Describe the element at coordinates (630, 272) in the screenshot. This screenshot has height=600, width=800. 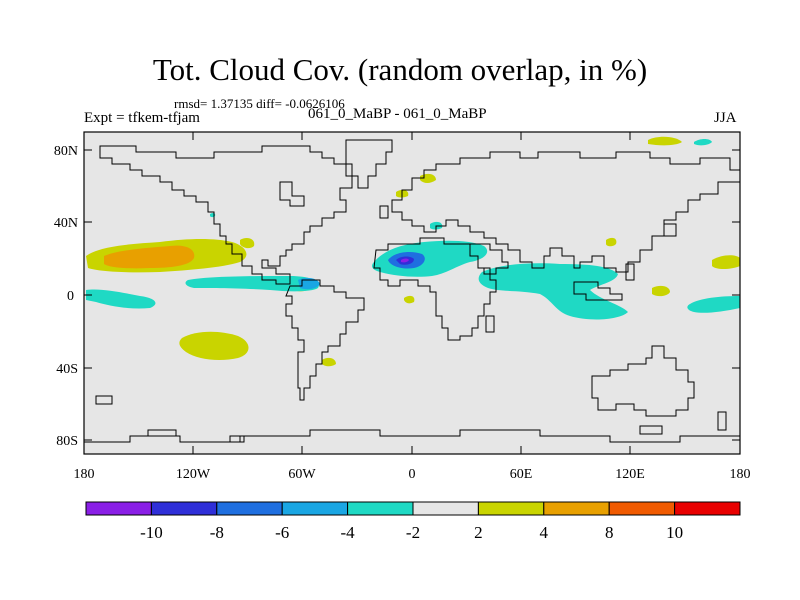
I see `coast-philippines` at that location.